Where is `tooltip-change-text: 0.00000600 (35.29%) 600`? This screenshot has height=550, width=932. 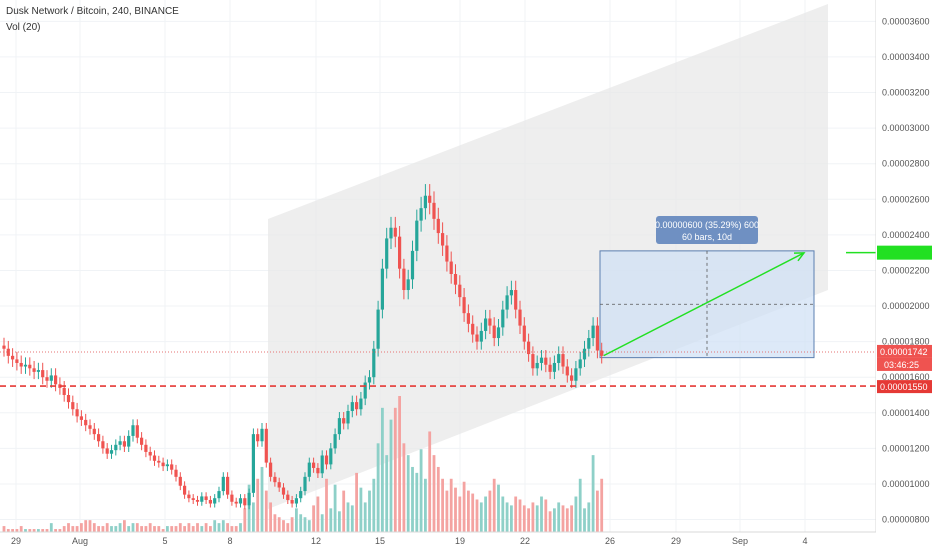
tooltip-change-text: 0.00000600 (35.29%) 600 is located at coordinates (707, 225).